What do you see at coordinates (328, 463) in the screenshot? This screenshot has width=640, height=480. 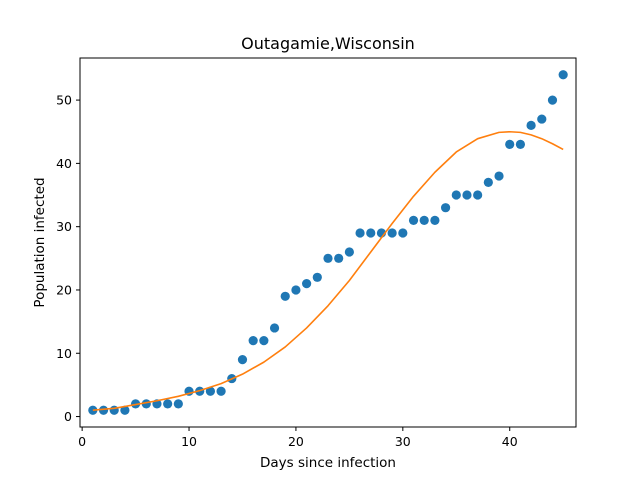 I see `x-axis-label: Days since infection` at bounding box center [328, 463].